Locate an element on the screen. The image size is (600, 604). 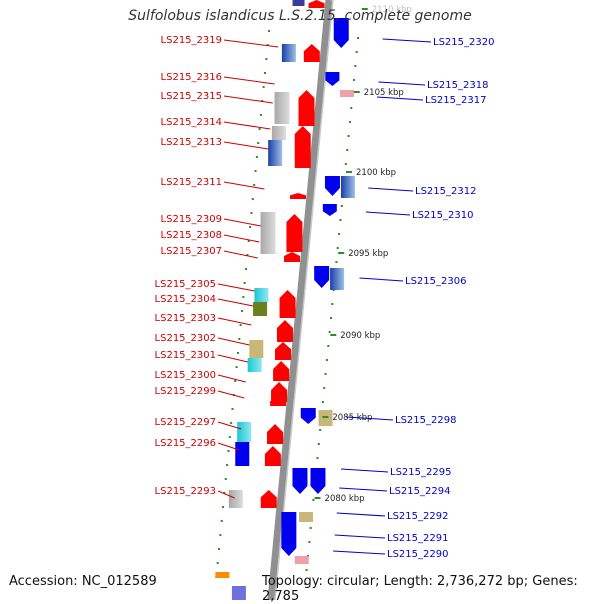
gene-label-forward: LS215_2305 is located at coordinates (185, 284).